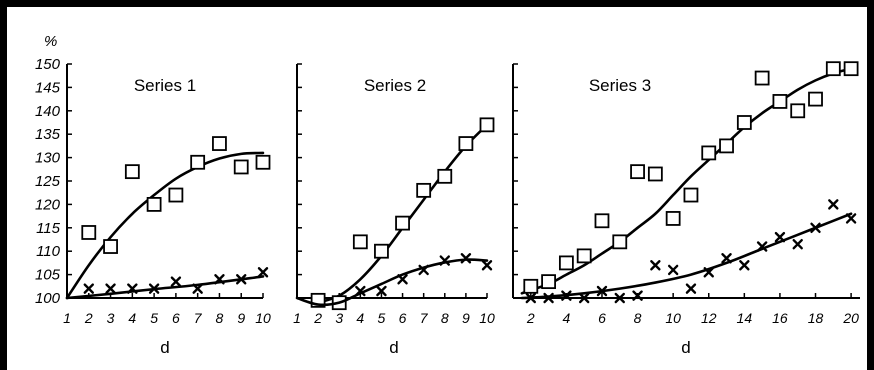  What do you see at coordinates (48, 134) in the screenshot?
I see `y-tick-label: 135` at bounding box center [48, 134].